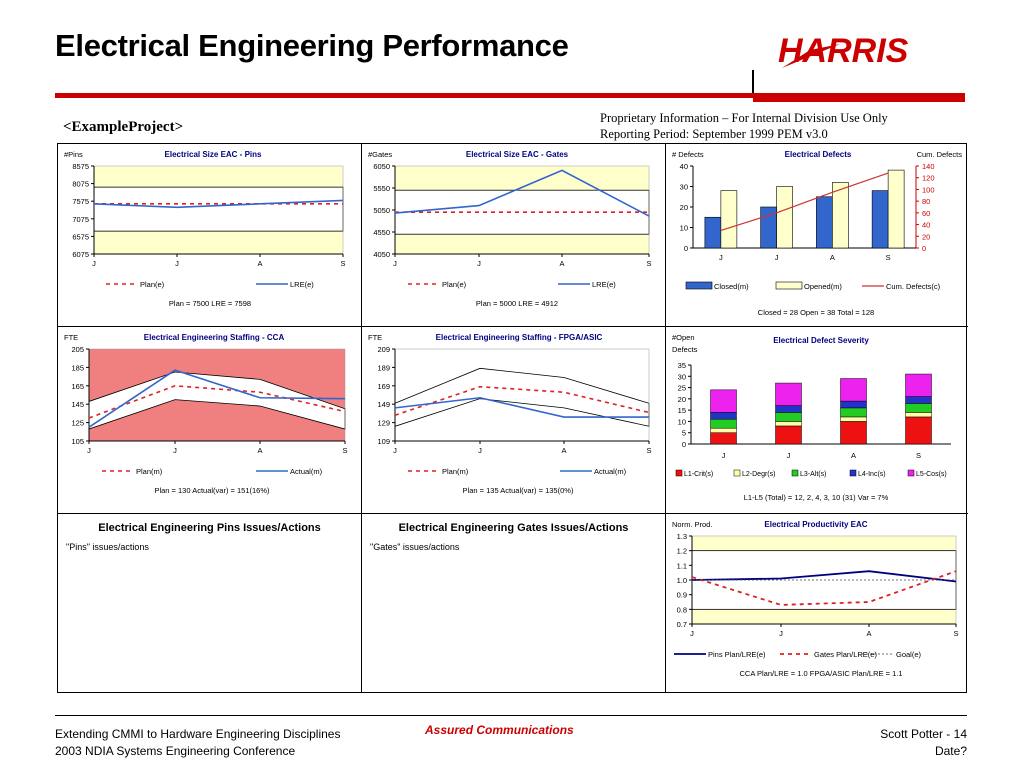  What do you see at coordinates (80, 166) in the screenshot?
I see `y-tick-label: 8575` at bounding box center [80, 166].